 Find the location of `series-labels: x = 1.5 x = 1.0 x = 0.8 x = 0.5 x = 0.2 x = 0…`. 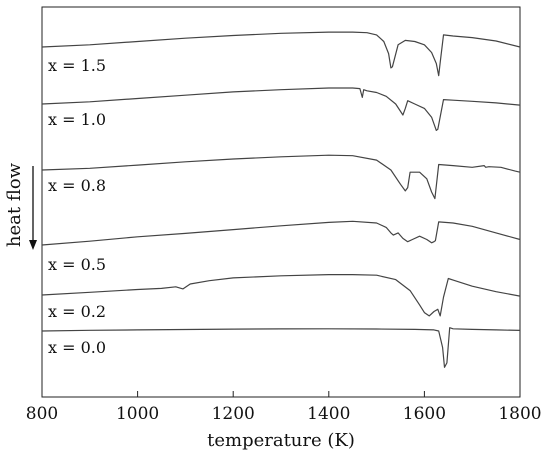

series-labels: x = 1.5 x = 1.0 x = 0.8 x = 0.5 x = 0.2 x = 0… is located at coordinates (77, 206).